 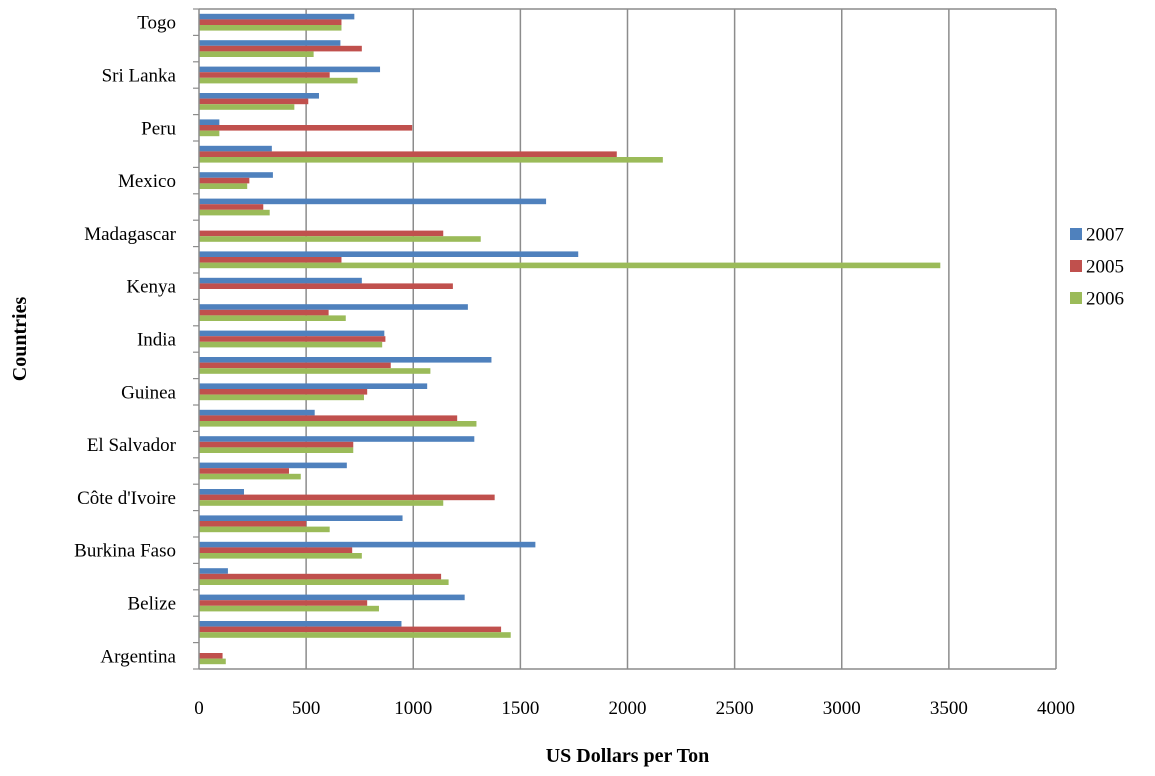 I want to click on legend: 2007 2005 2006, so click(x=1097, y=267).